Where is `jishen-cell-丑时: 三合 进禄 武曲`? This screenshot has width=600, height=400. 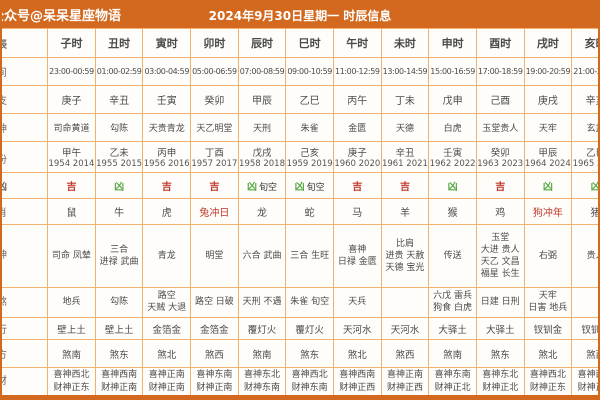
jishen-cell-丑时: 三合 进禄 武曲 is located at coordinates (119, 256).